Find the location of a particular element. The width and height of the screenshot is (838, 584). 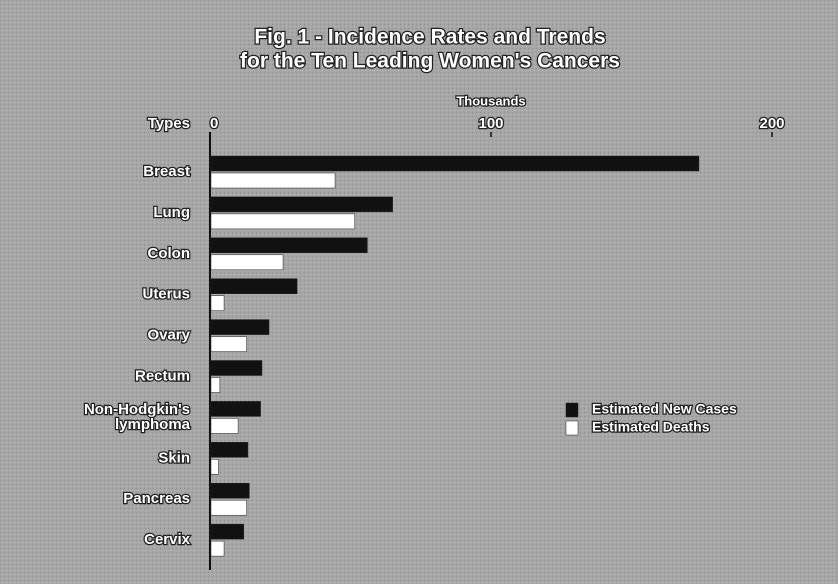

category-label: Ovary is located at coordinates (168, 335).